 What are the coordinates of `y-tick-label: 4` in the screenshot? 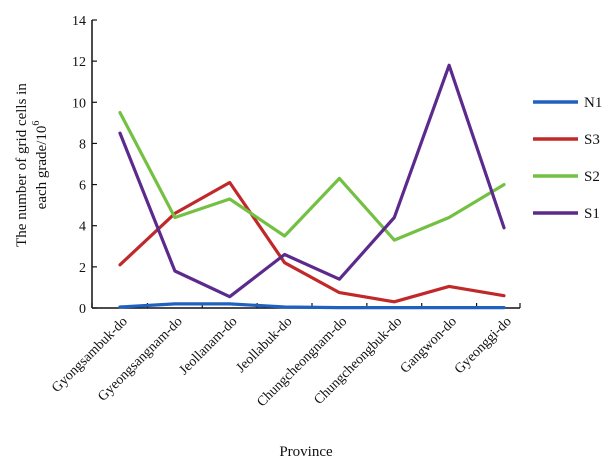 It's located at (82, 227).